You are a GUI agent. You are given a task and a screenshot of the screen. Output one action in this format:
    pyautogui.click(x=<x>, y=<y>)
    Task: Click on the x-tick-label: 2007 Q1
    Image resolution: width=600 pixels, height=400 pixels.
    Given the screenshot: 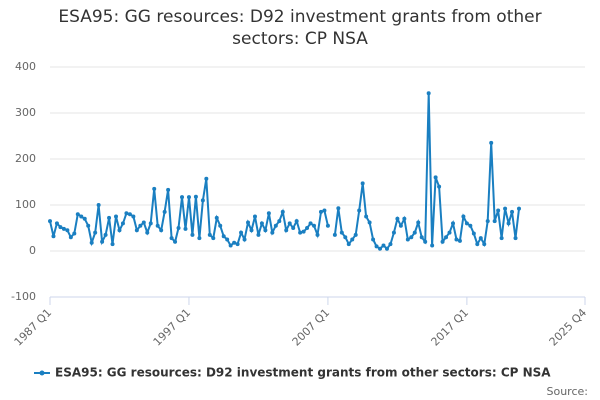 What is the action you would take?
    pyautogui.click(x=311, y=327)
    